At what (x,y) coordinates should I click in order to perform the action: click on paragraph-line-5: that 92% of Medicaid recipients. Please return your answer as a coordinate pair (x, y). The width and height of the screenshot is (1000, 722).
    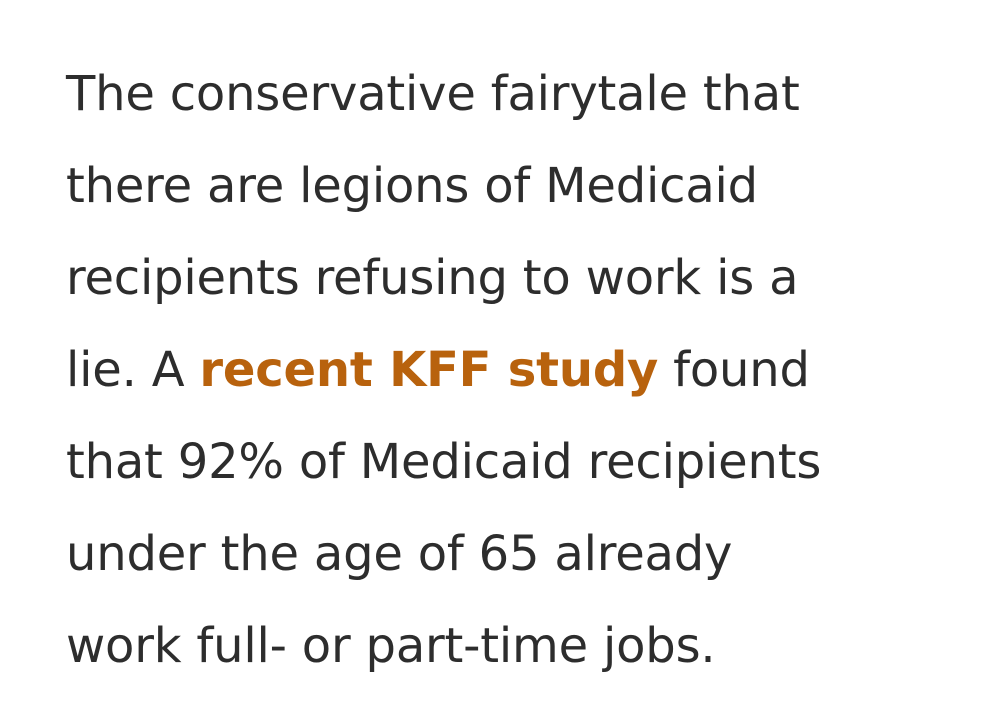
    Looking at the image, I should click on (444, 462).